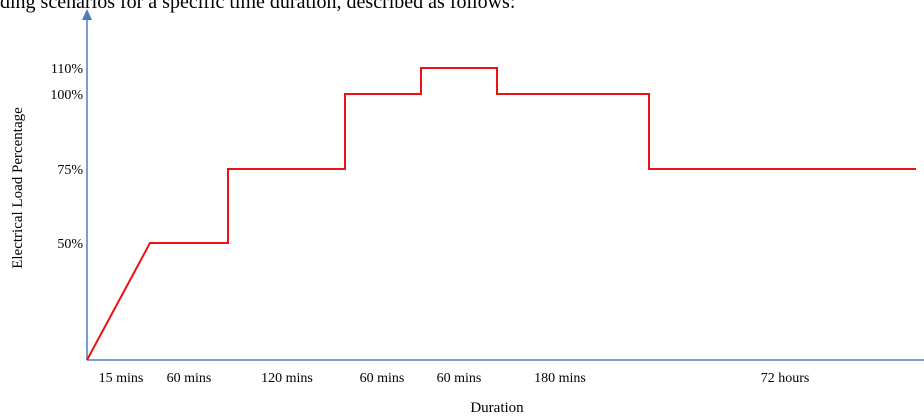 The width and height of the screenshot is (924, 420). Describe the element at coordinates (560, 378) in the screenshot. I see `x-segment-label: 180 mins` at that location.